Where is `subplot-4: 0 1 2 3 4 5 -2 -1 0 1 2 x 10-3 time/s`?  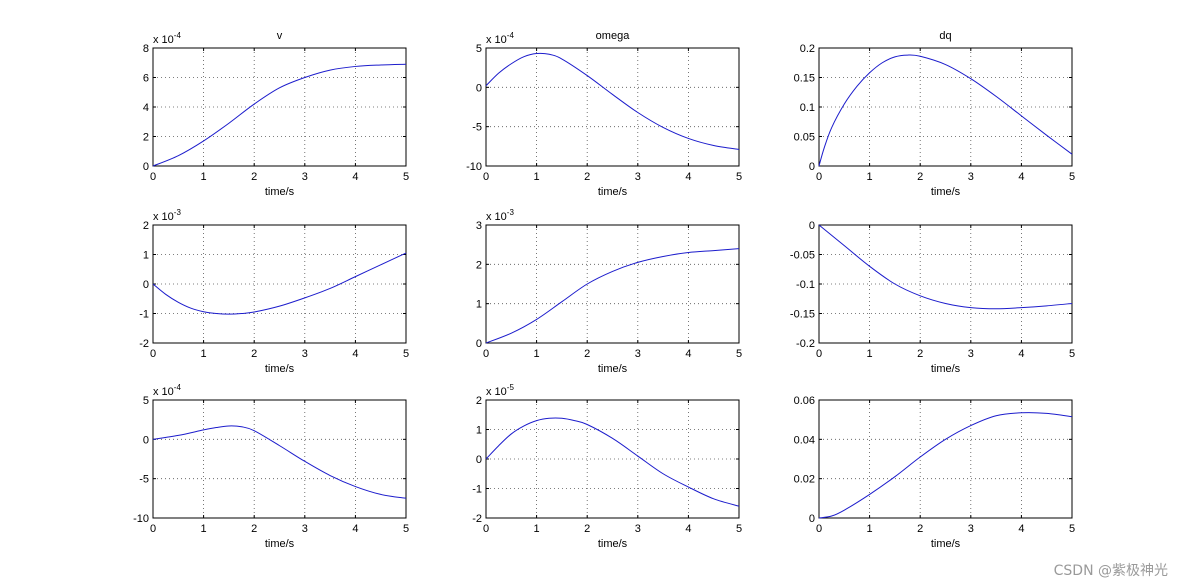
subplot-4: 0 1 2 3 4 5 -2 -1 0 1 2 x 10-3 time/s is located at coordinates (274, 291).